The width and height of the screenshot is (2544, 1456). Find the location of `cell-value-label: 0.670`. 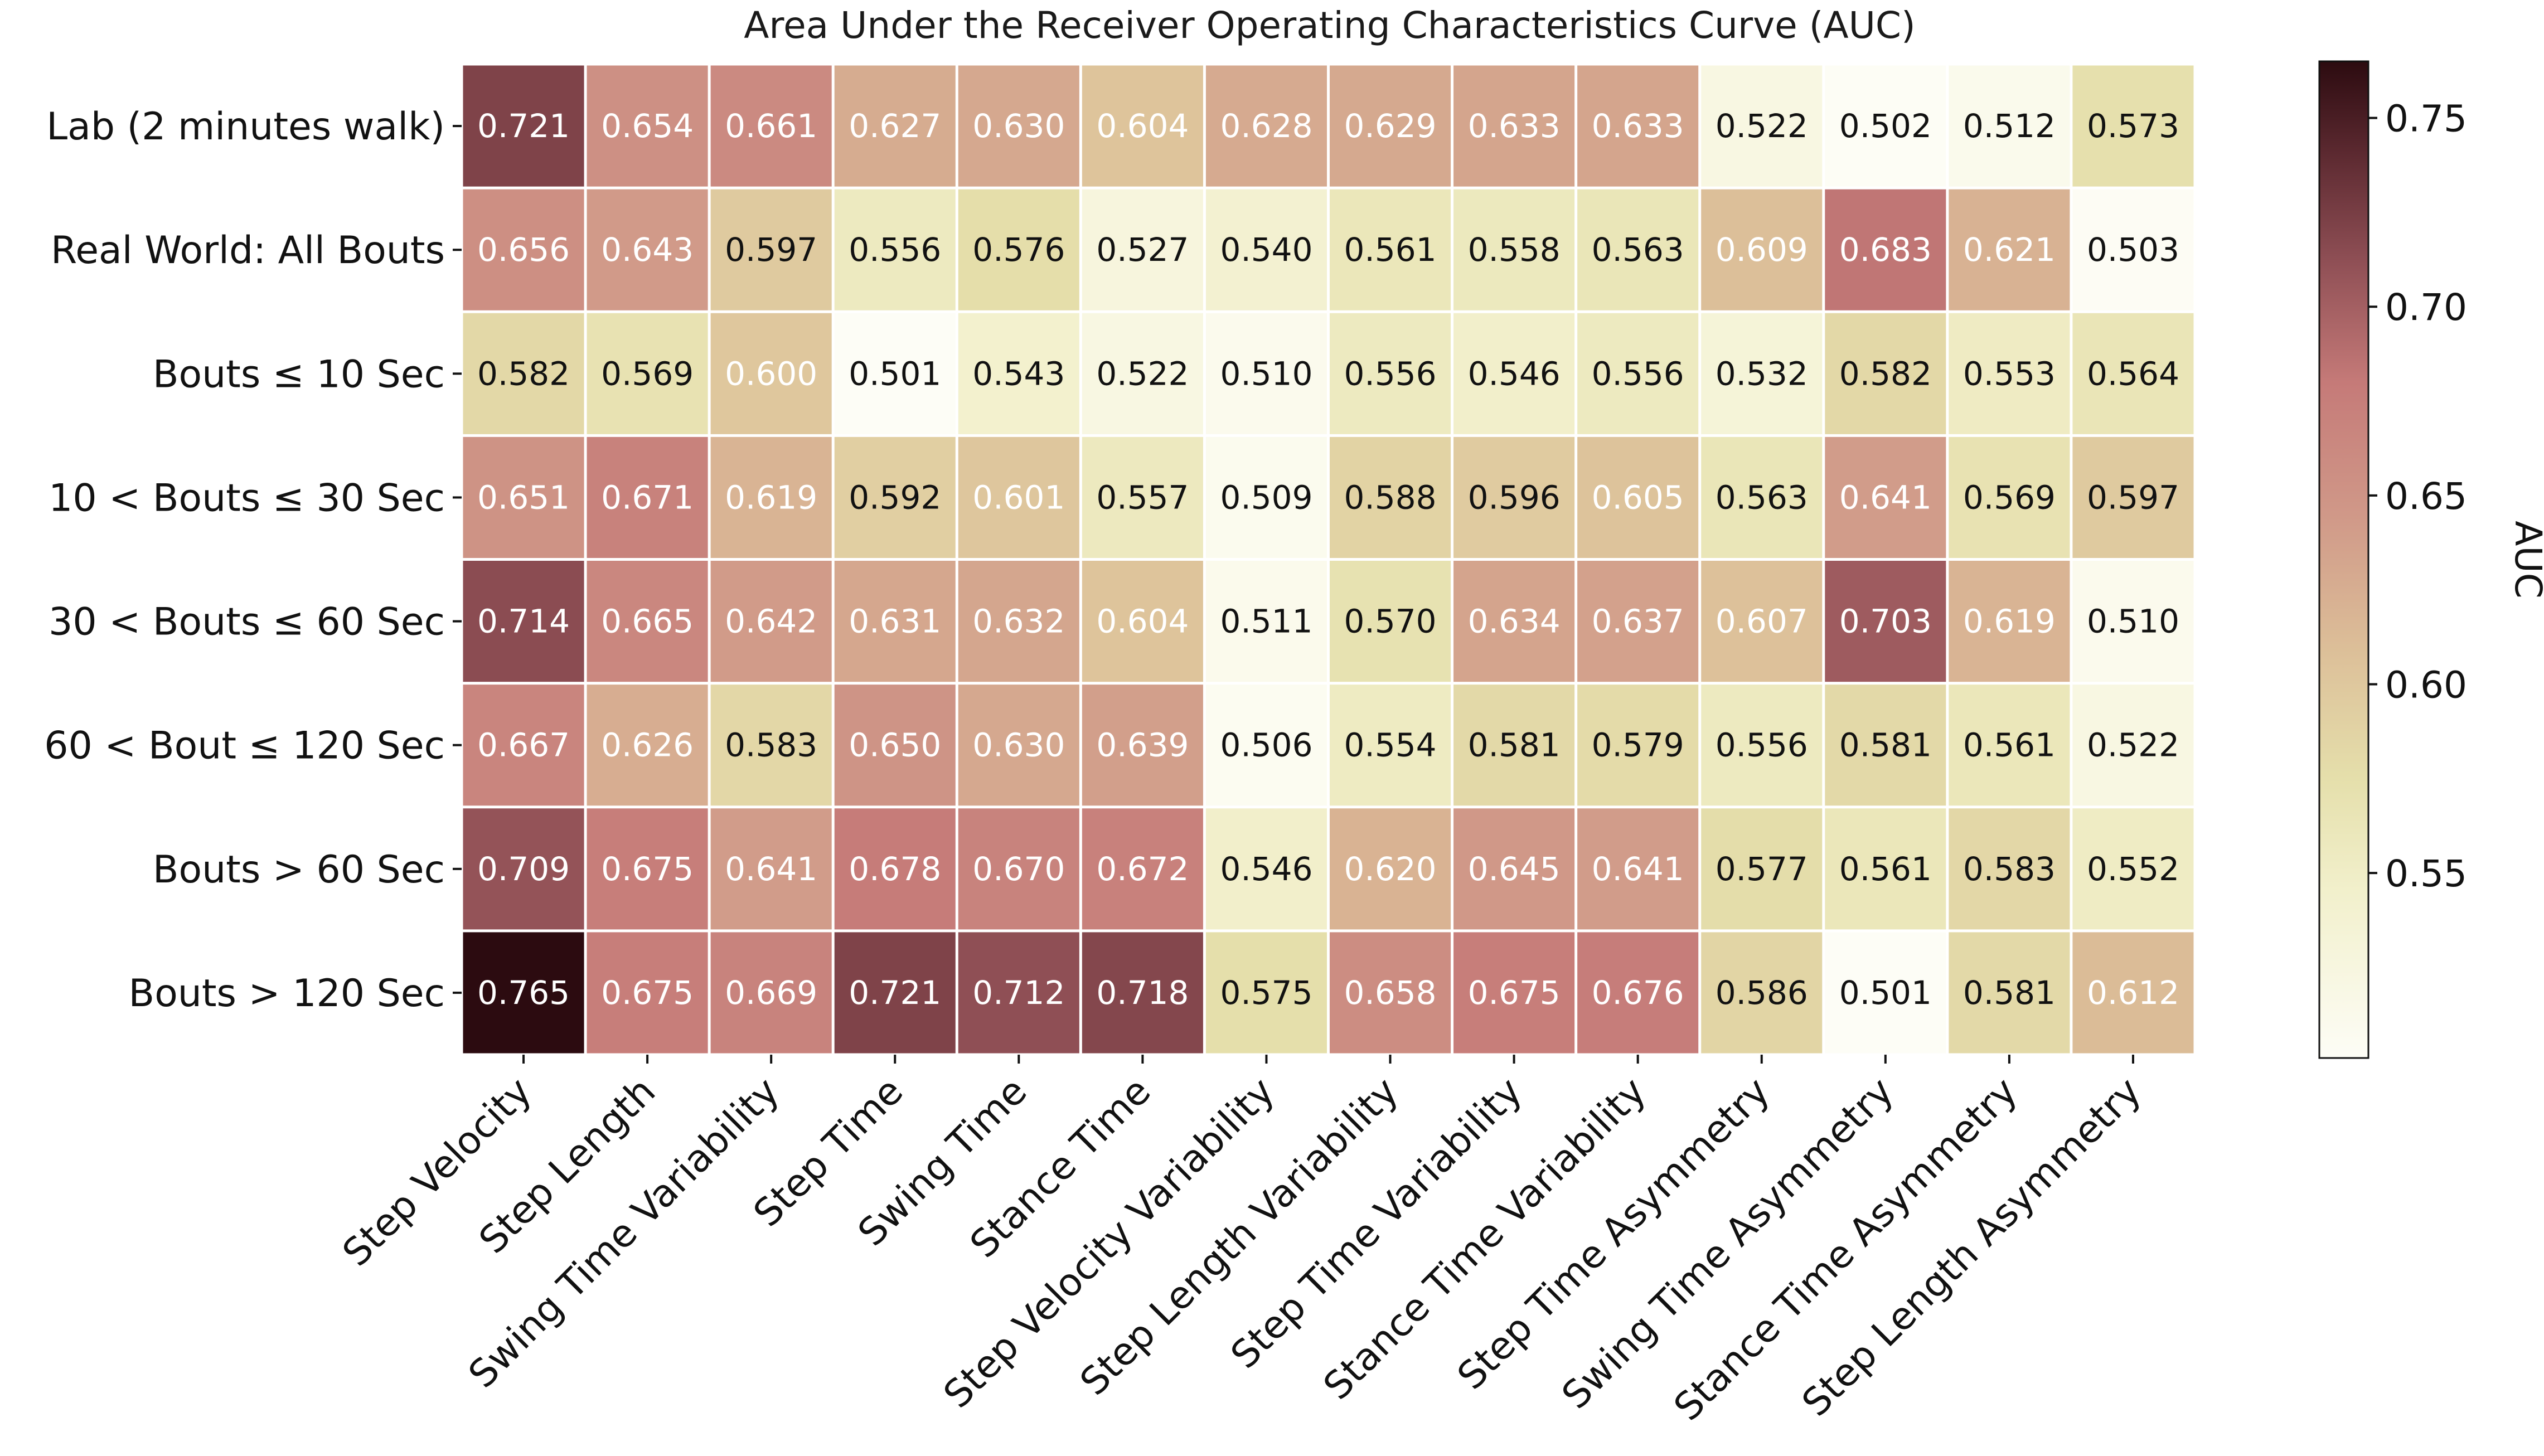

cell-value-label: 0.670 is located at coordinates (1018, 869).